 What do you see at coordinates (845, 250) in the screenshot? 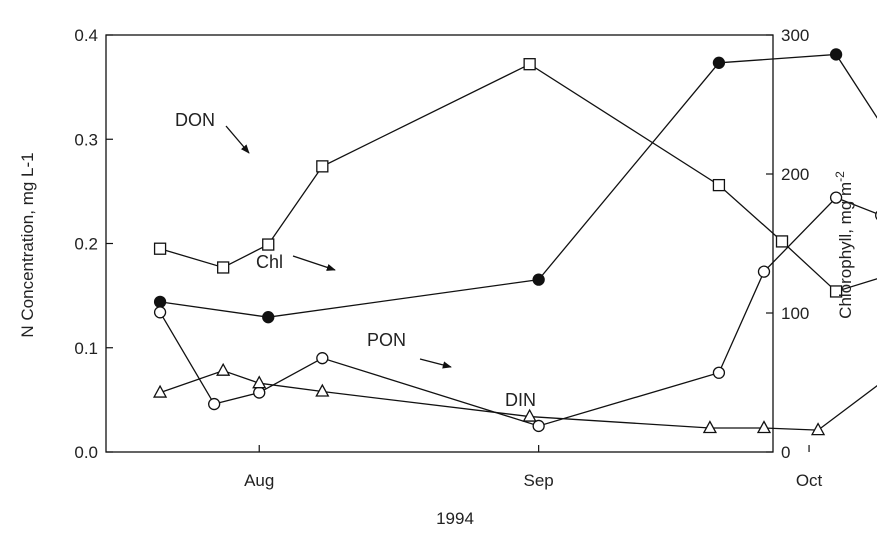
I see `y-right-axis-title-main: Chlorophyll, mg m` at bounding box center [845, 250].